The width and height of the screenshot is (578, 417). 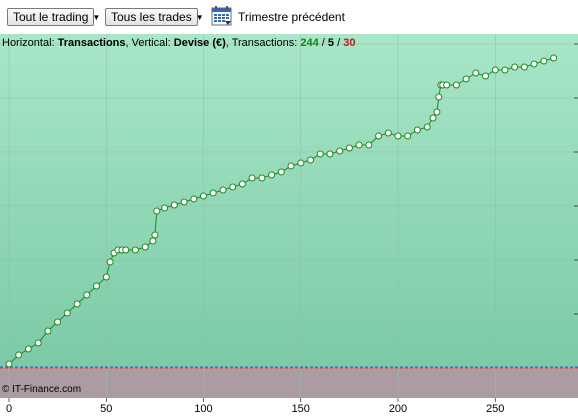 I want to click on period-filter-dropdown: Tout le trading ▼, so click(x=53, y=17).